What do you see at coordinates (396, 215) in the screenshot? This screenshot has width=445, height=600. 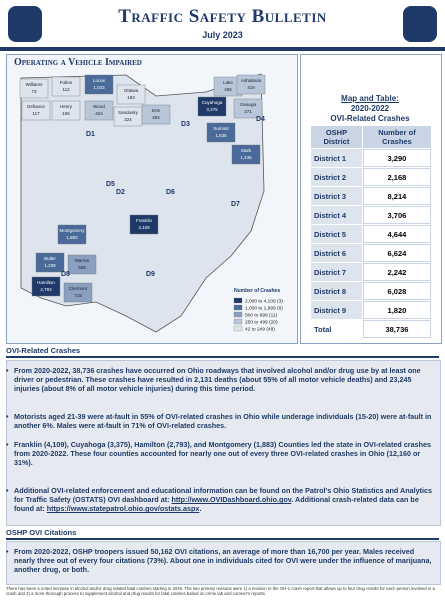 I see `crash-count: 3,706` at bounding box center [396, 215].